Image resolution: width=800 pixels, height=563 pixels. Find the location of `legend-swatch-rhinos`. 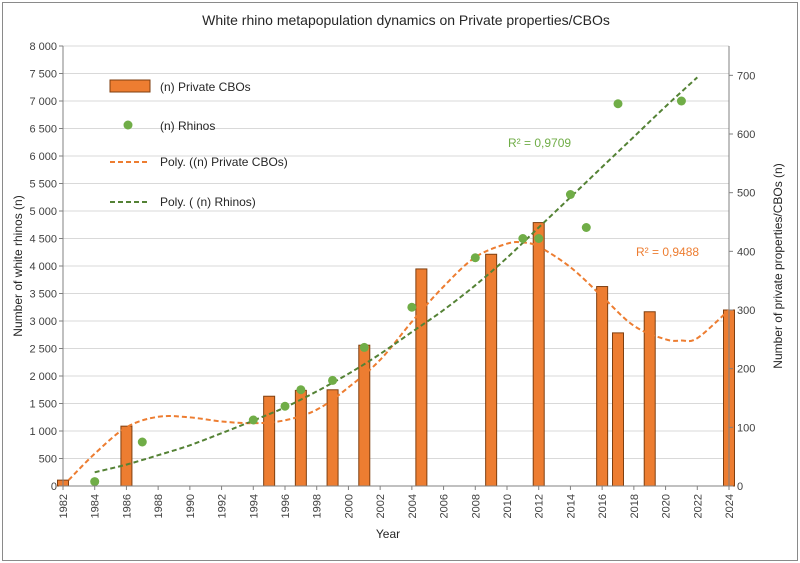

legend-swatch-rhinos is located at coordinates (128, 125).